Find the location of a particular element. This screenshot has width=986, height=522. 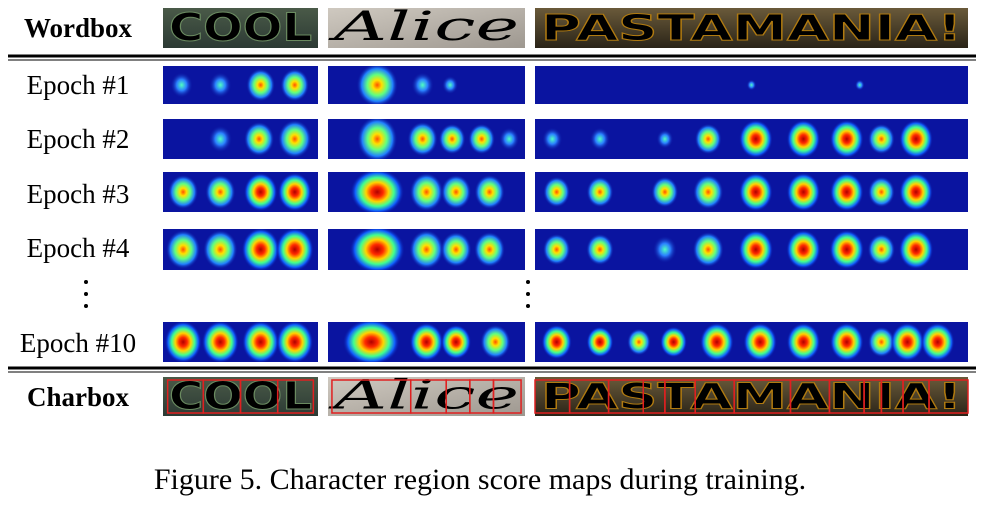

row-label: Epoch #4 is located at coordinates (78, 248).